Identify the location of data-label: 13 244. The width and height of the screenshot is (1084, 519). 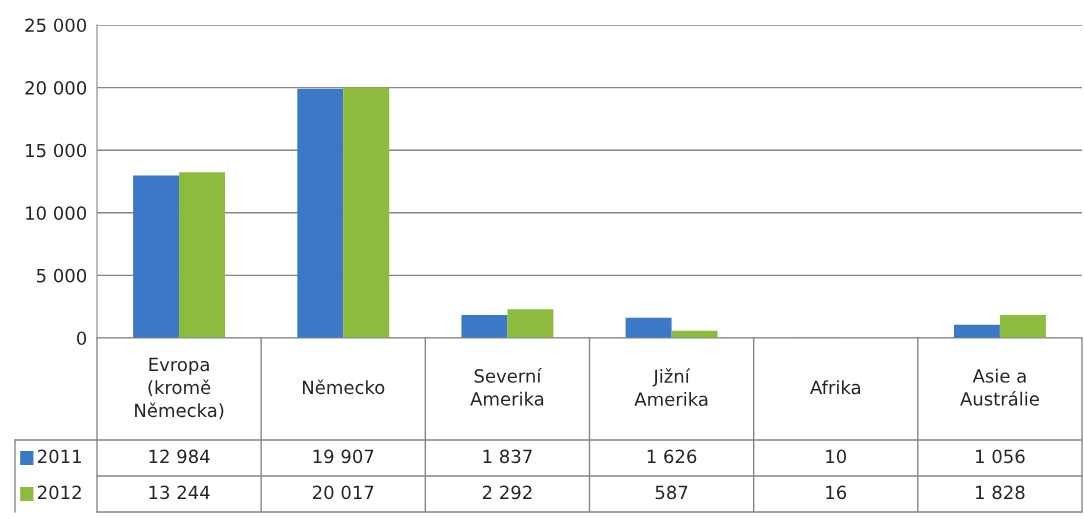
(179, 492).